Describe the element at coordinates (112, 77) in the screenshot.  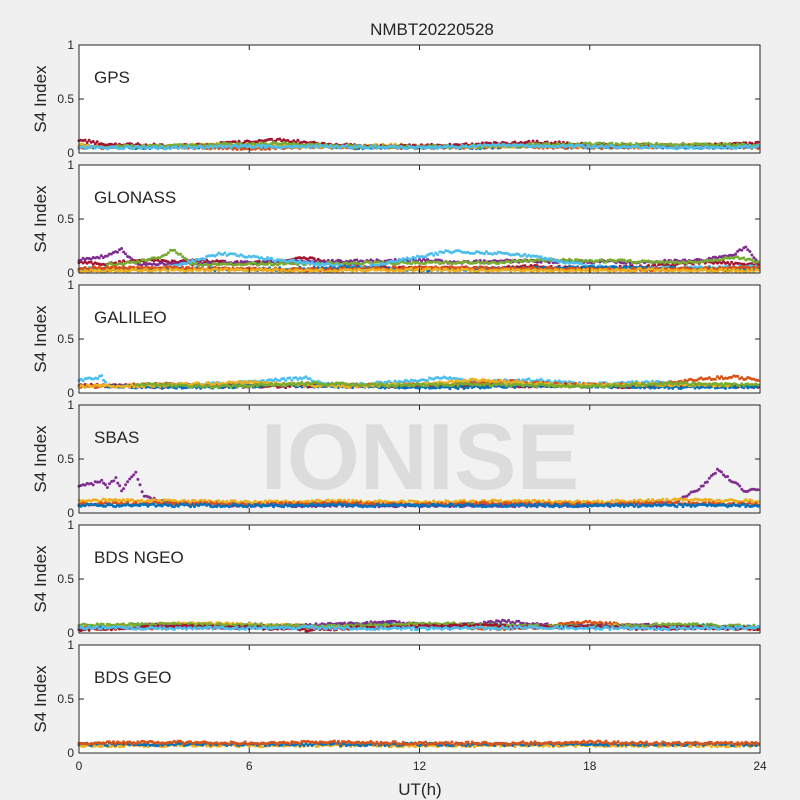
I see `panel-label: GPS` at that location.